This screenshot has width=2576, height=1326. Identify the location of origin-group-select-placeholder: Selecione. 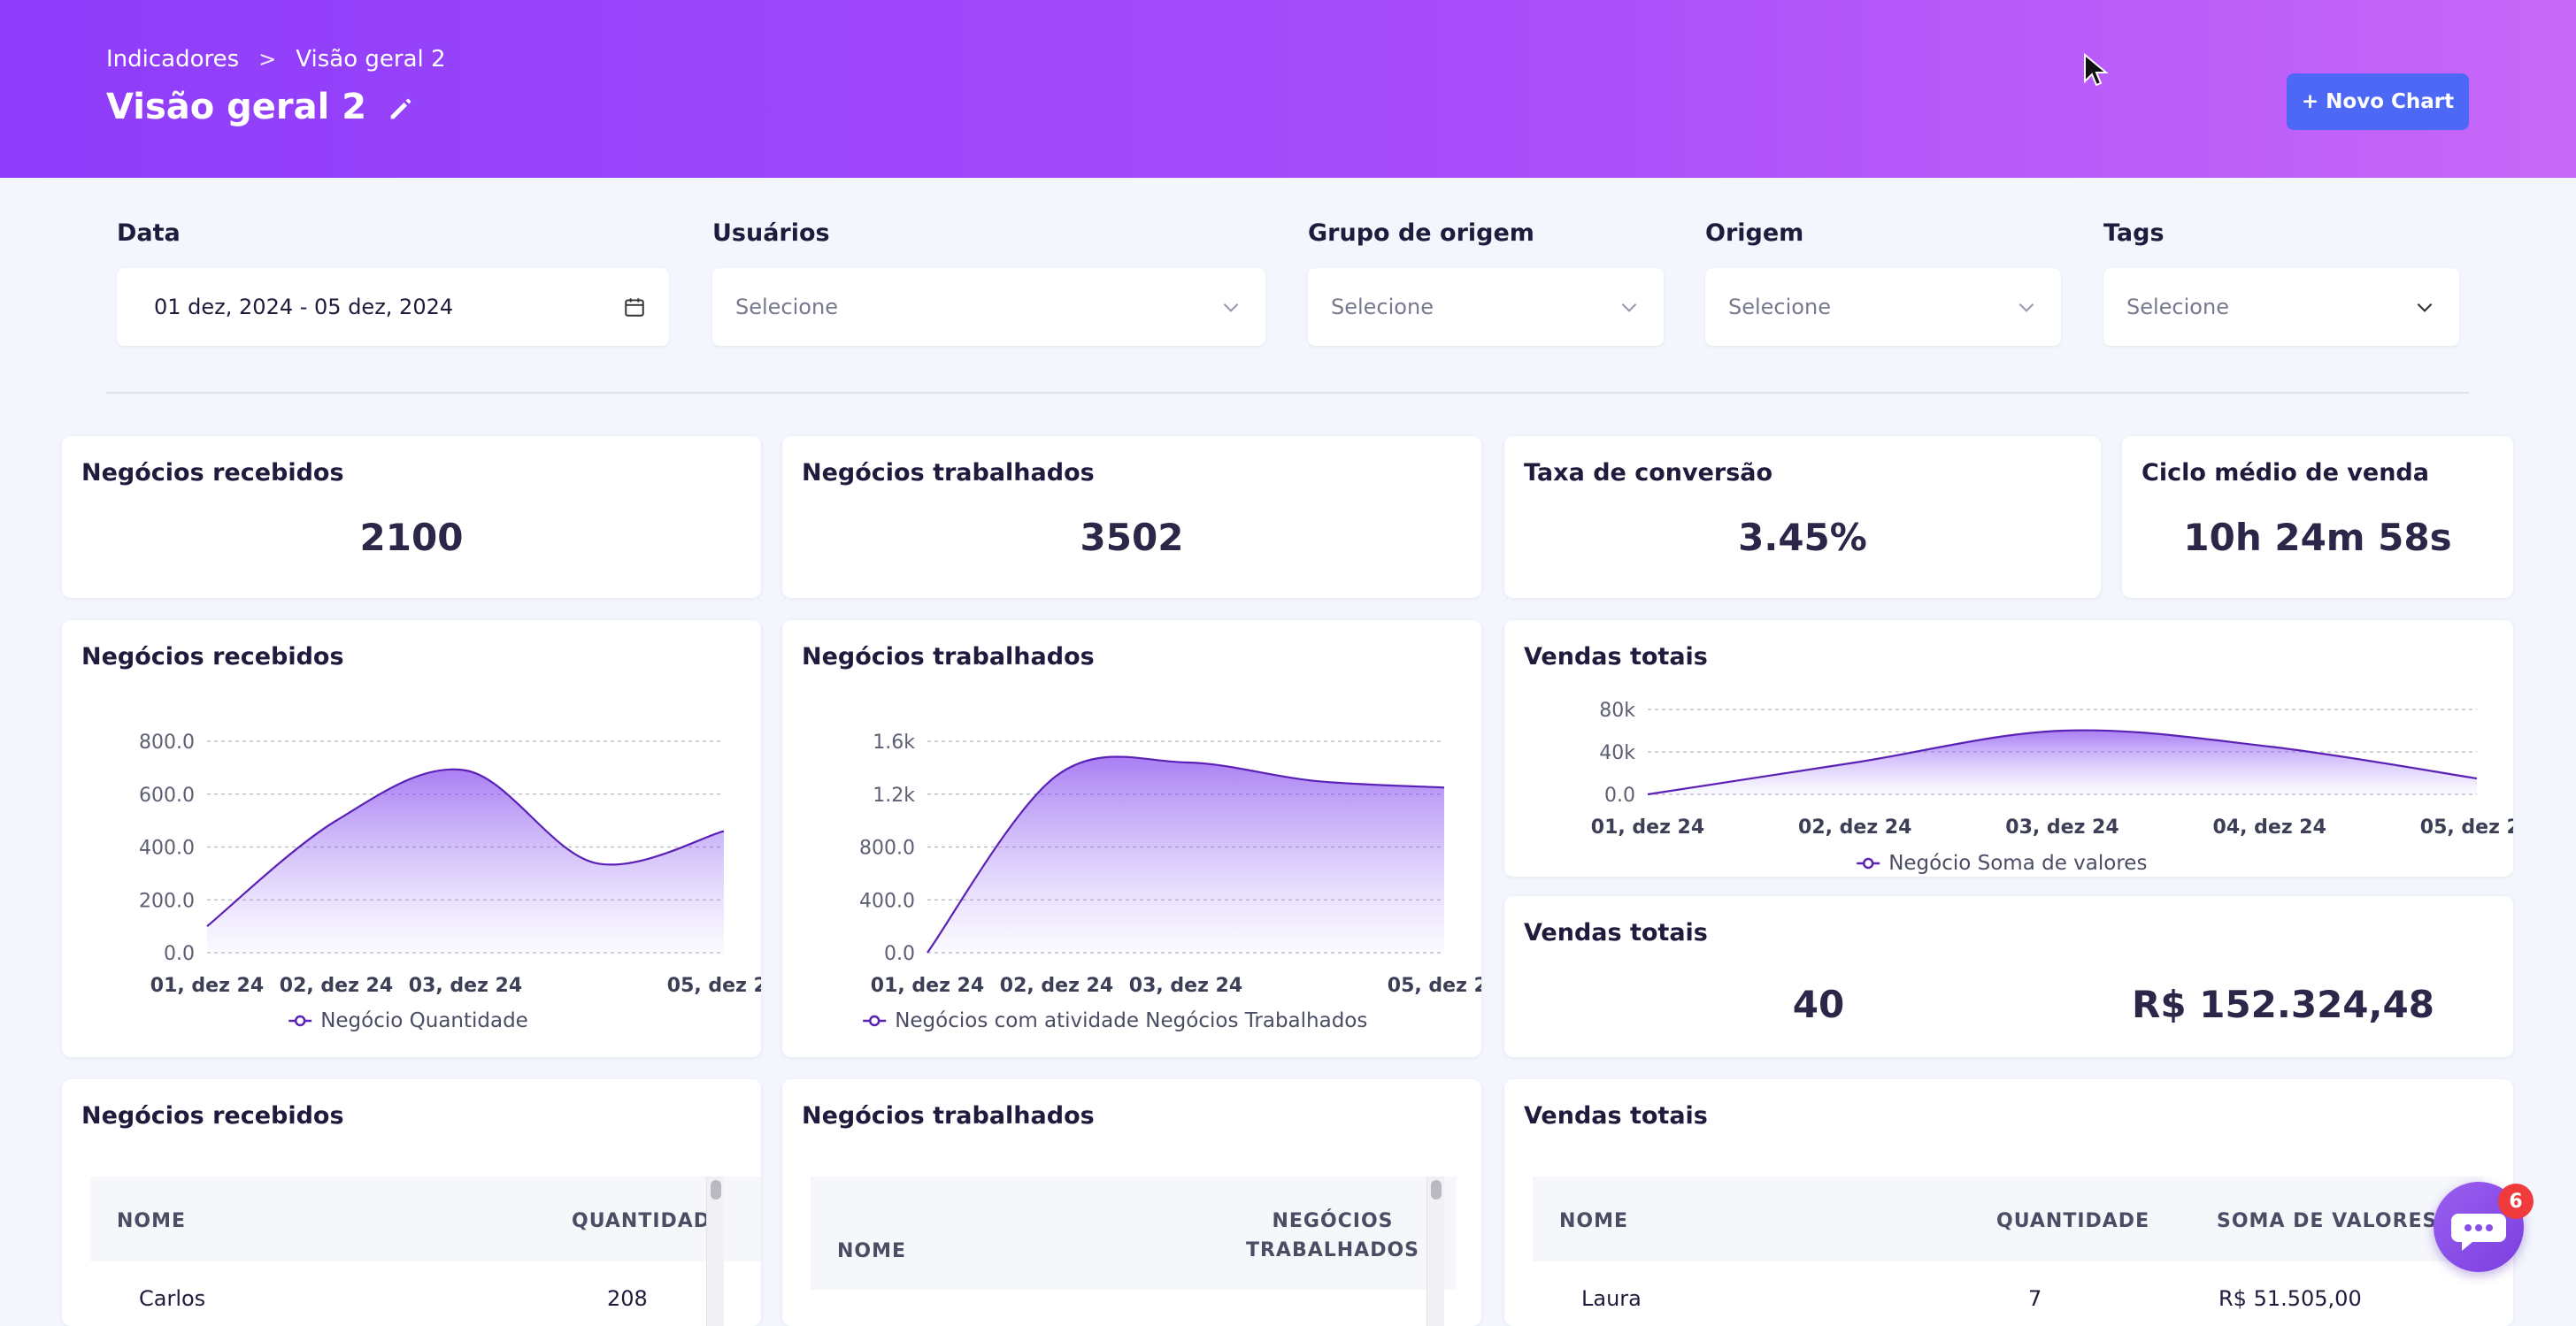
(1382, 307).